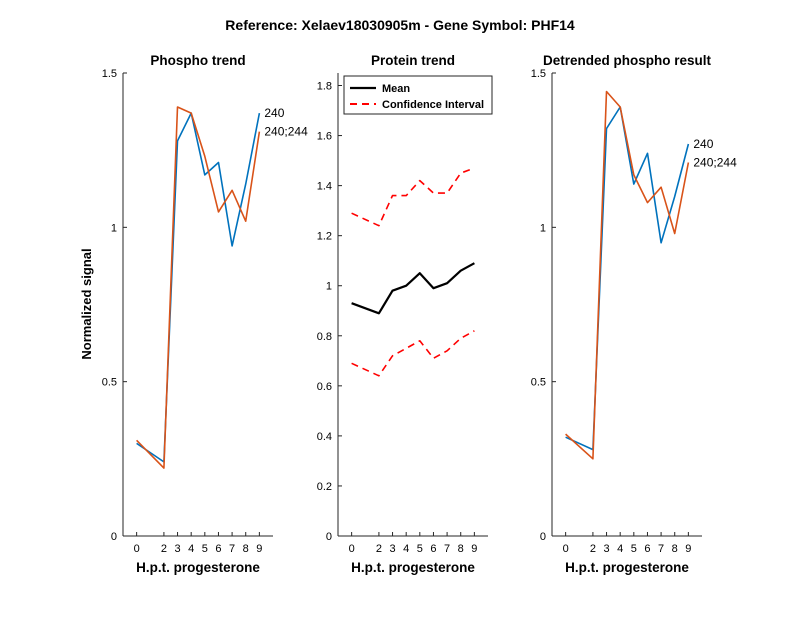  What do you see at coordinates (418, 95) in the screenshot?
I see `legend-box` at bounding box center [418, 95].